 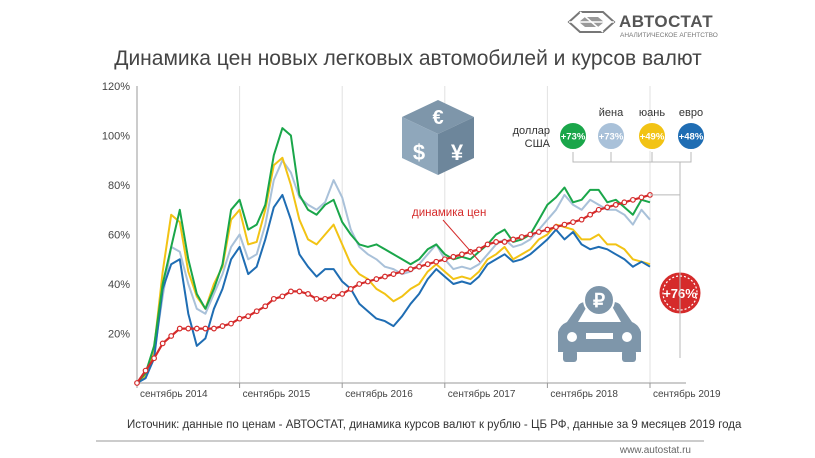 I want to click on price-series-label: динамика цен, so click(x=449, y=213).